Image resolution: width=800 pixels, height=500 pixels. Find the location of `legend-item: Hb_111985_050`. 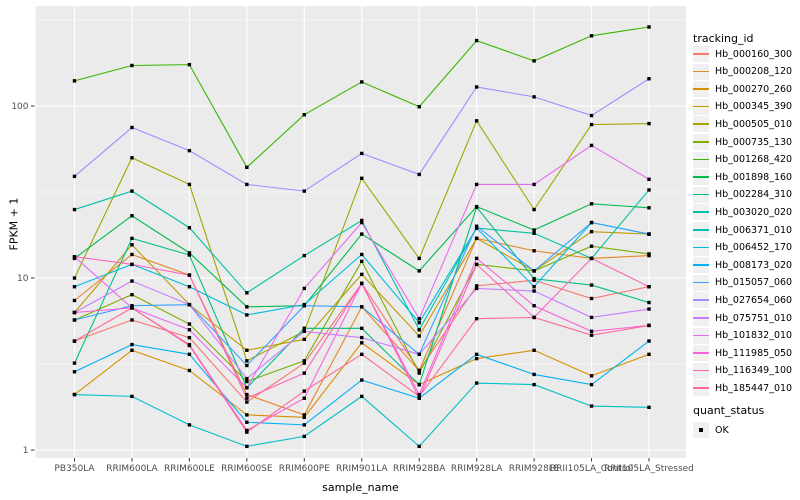

legend-item: Hb_111985_050 is located at coordinates (743, 353).